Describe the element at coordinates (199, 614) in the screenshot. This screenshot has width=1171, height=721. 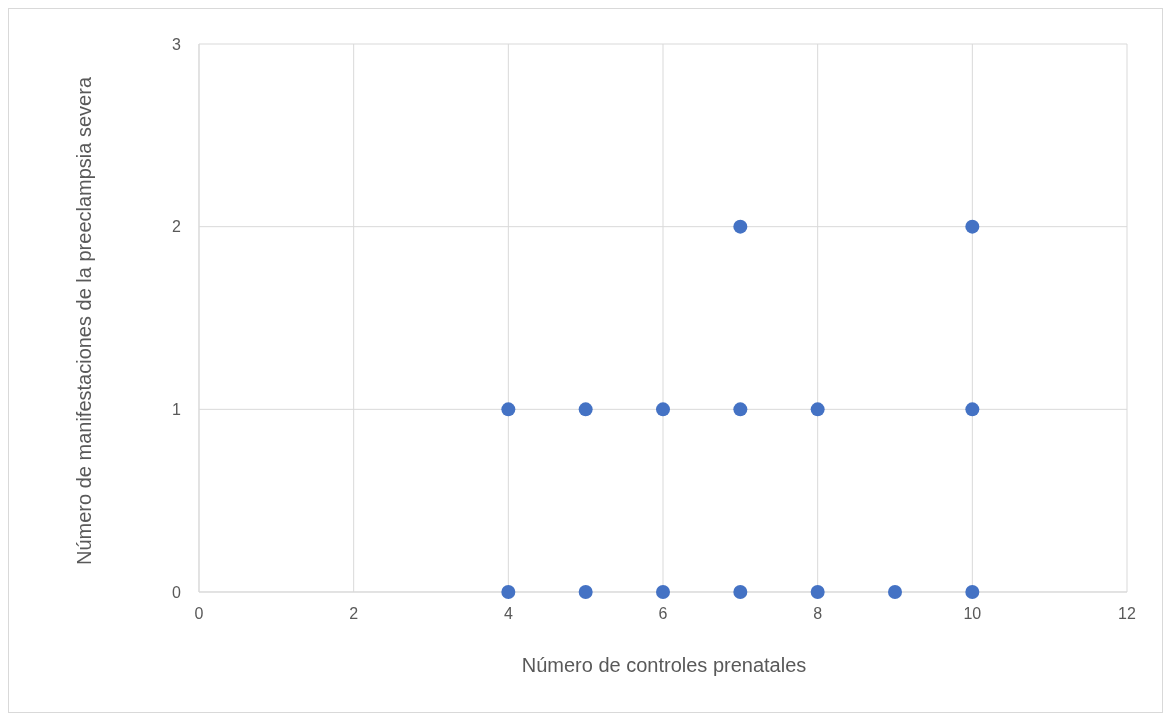
I see `x-tick-label: 0` at that location.